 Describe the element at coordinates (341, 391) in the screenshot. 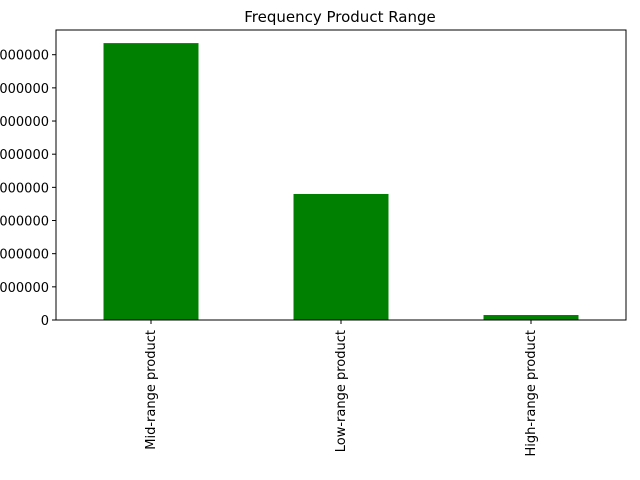

I see `x-tick-label: Low-range product` at that location.